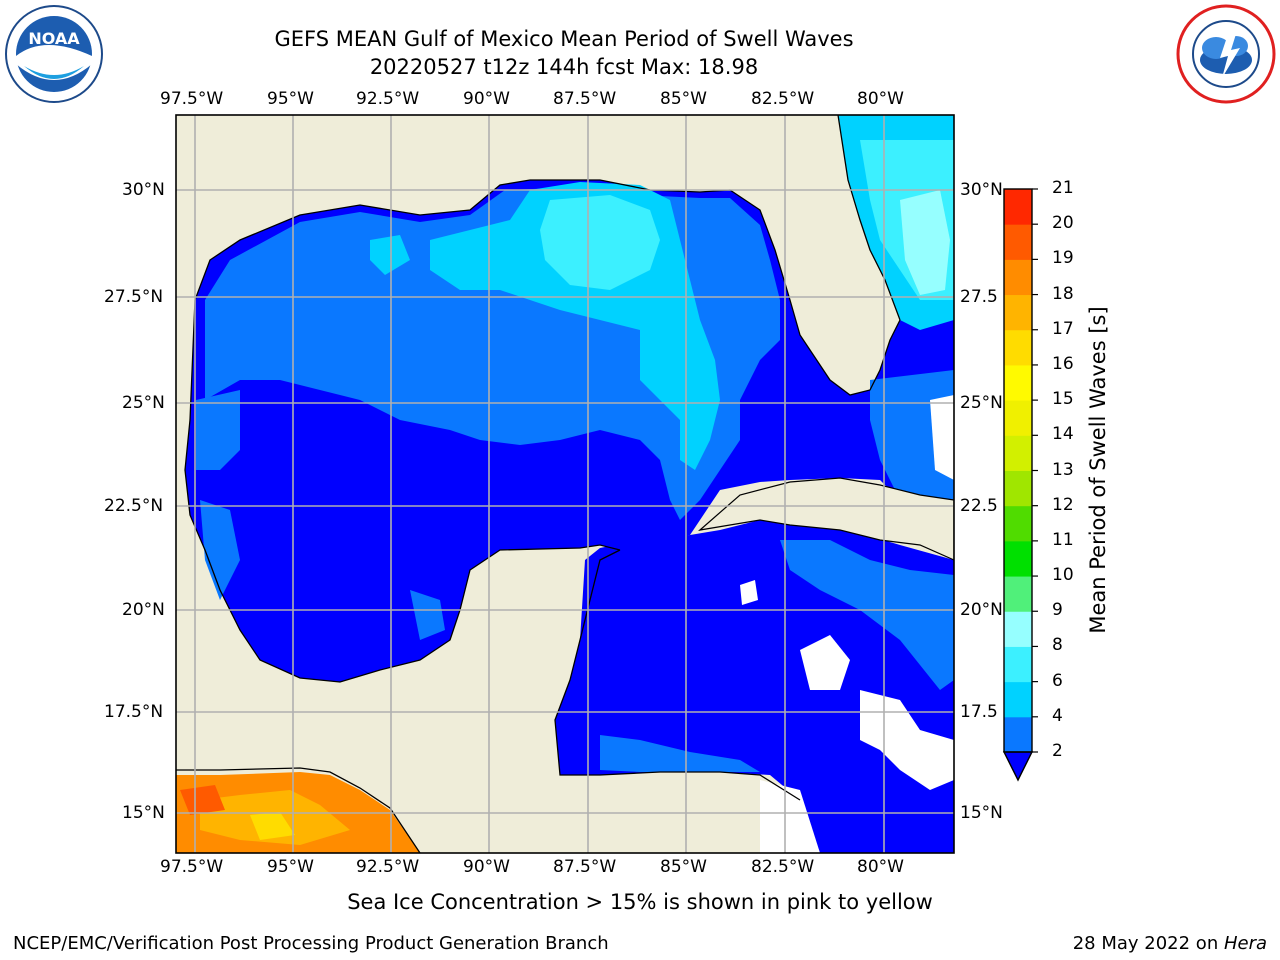  What do you see at coordinates (1063, 469) in the screenshot?
I see `colorbar-tick-label: 13` at bounding box center [1063, 469].